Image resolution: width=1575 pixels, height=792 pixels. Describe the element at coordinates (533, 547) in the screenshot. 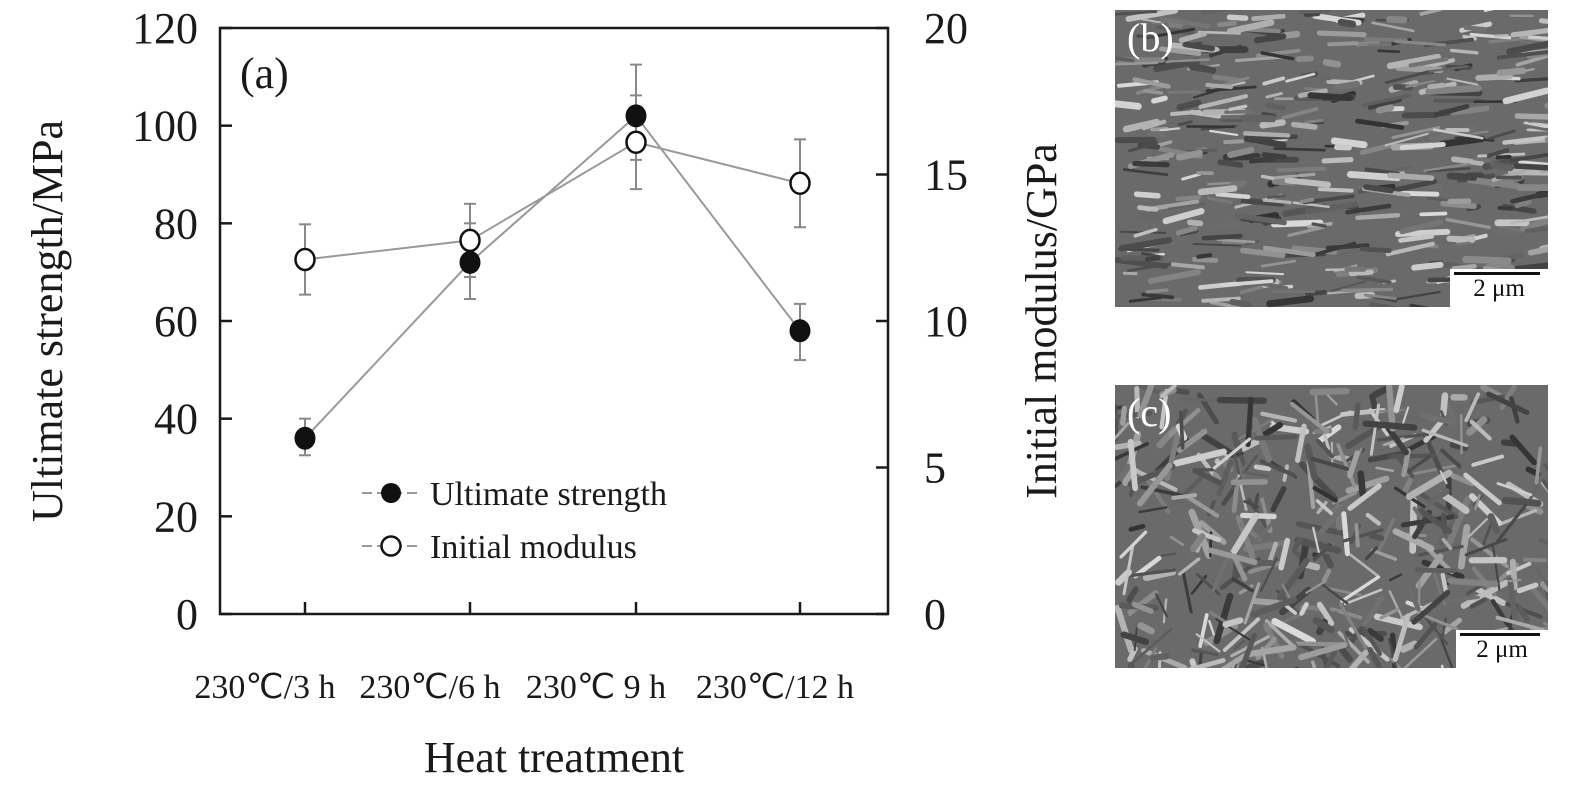

I see `legend-label-modulus: Initial modulus` at that location.